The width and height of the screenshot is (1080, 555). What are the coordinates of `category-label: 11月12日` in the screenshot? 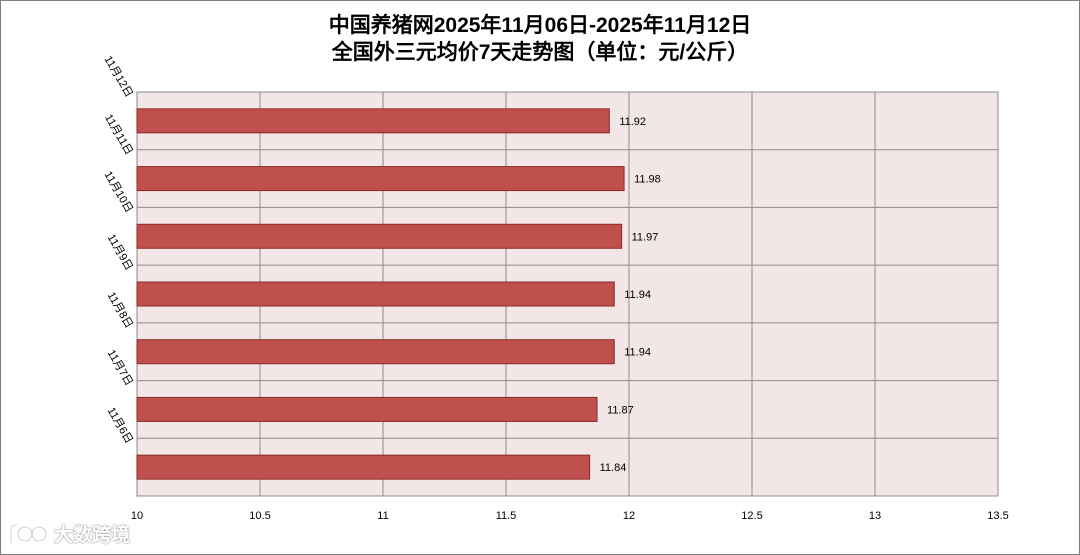 It's located at (118, 77).